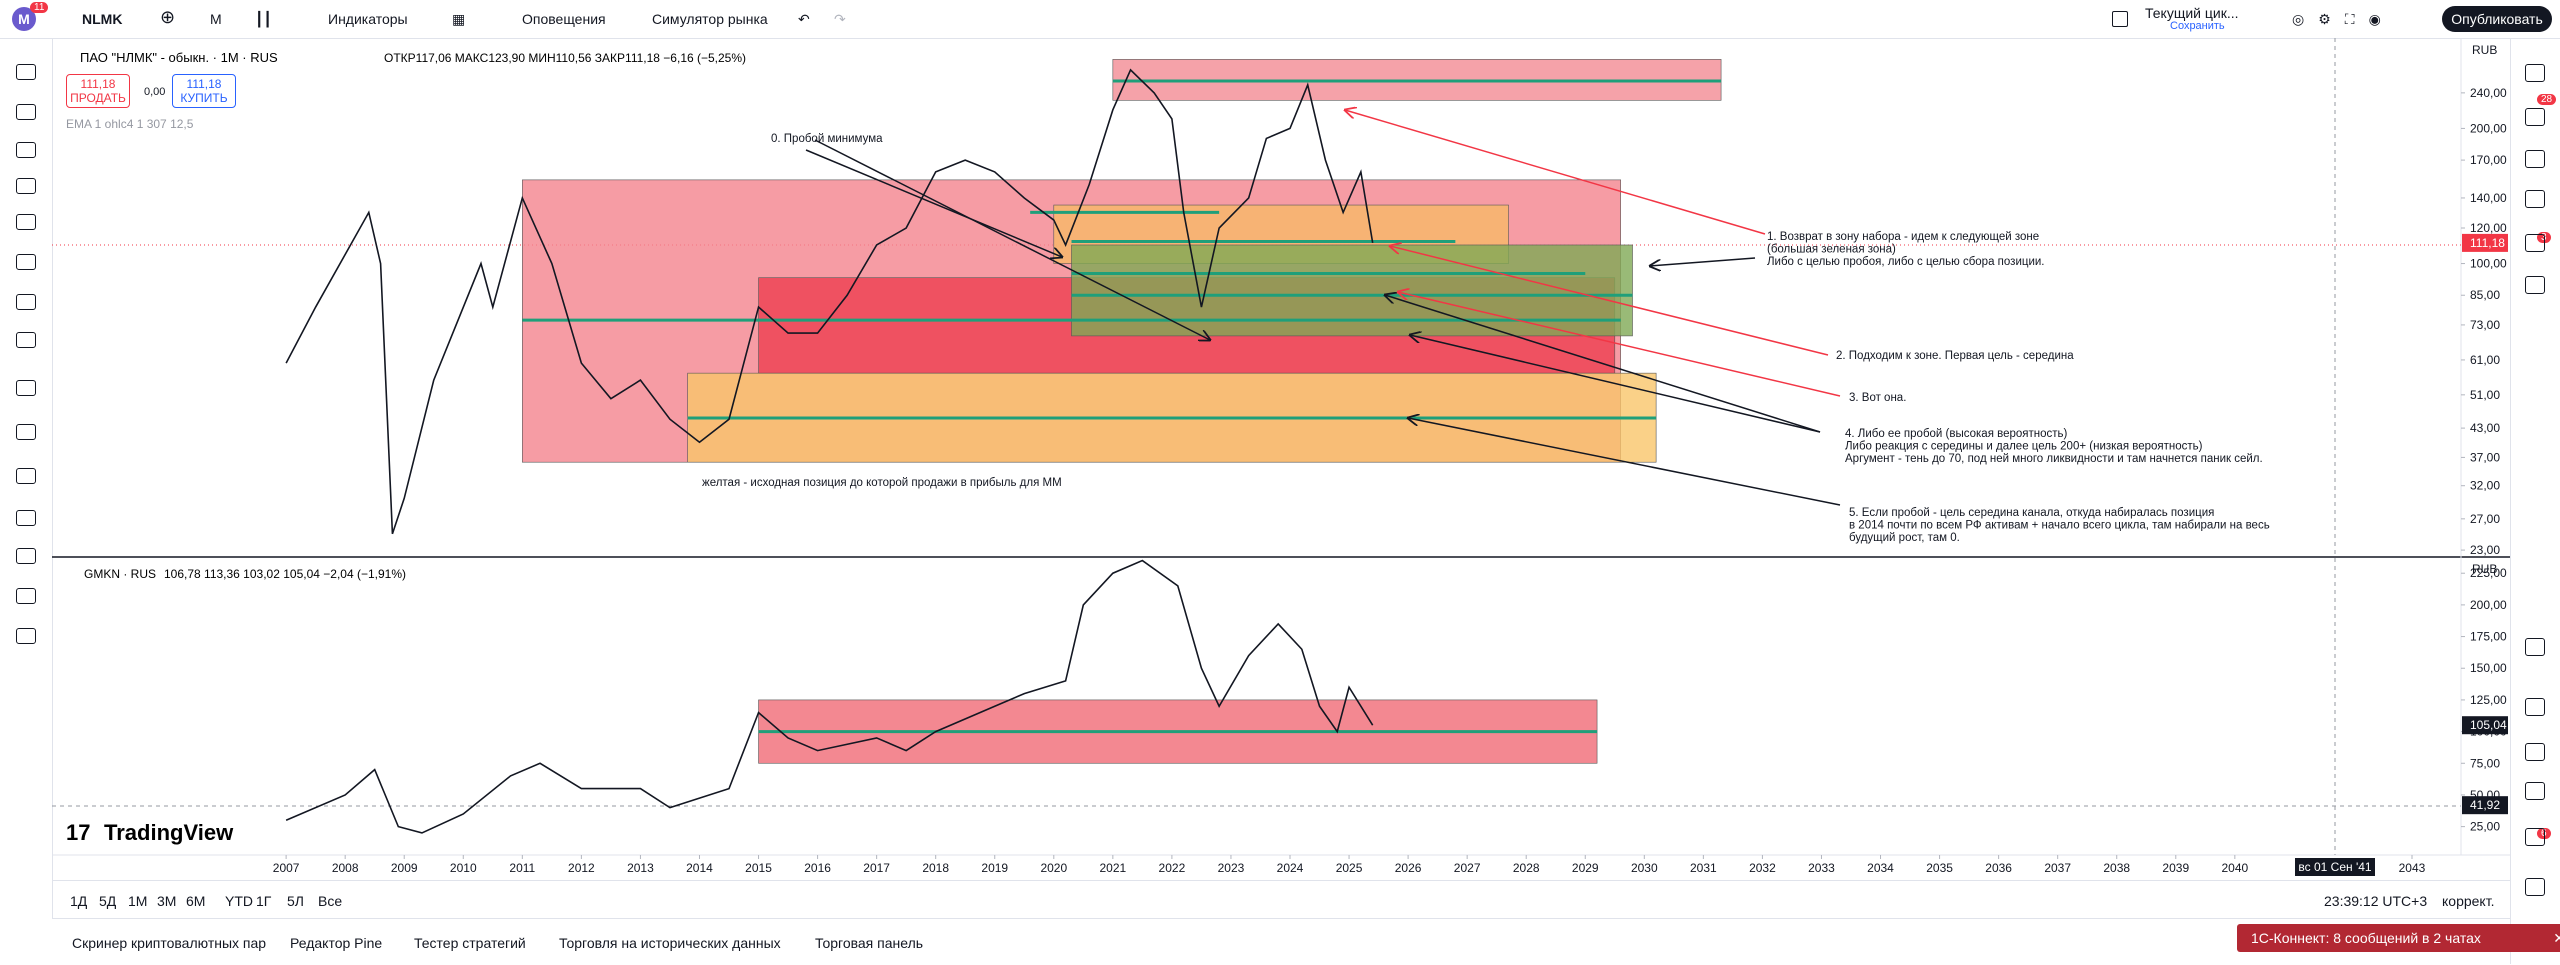 This screenshot has height=965, width=2560. Describe the element at coordinates (470, 943) in the screenshot. I see `bottom-tab: Тестер стратегий` at that location.